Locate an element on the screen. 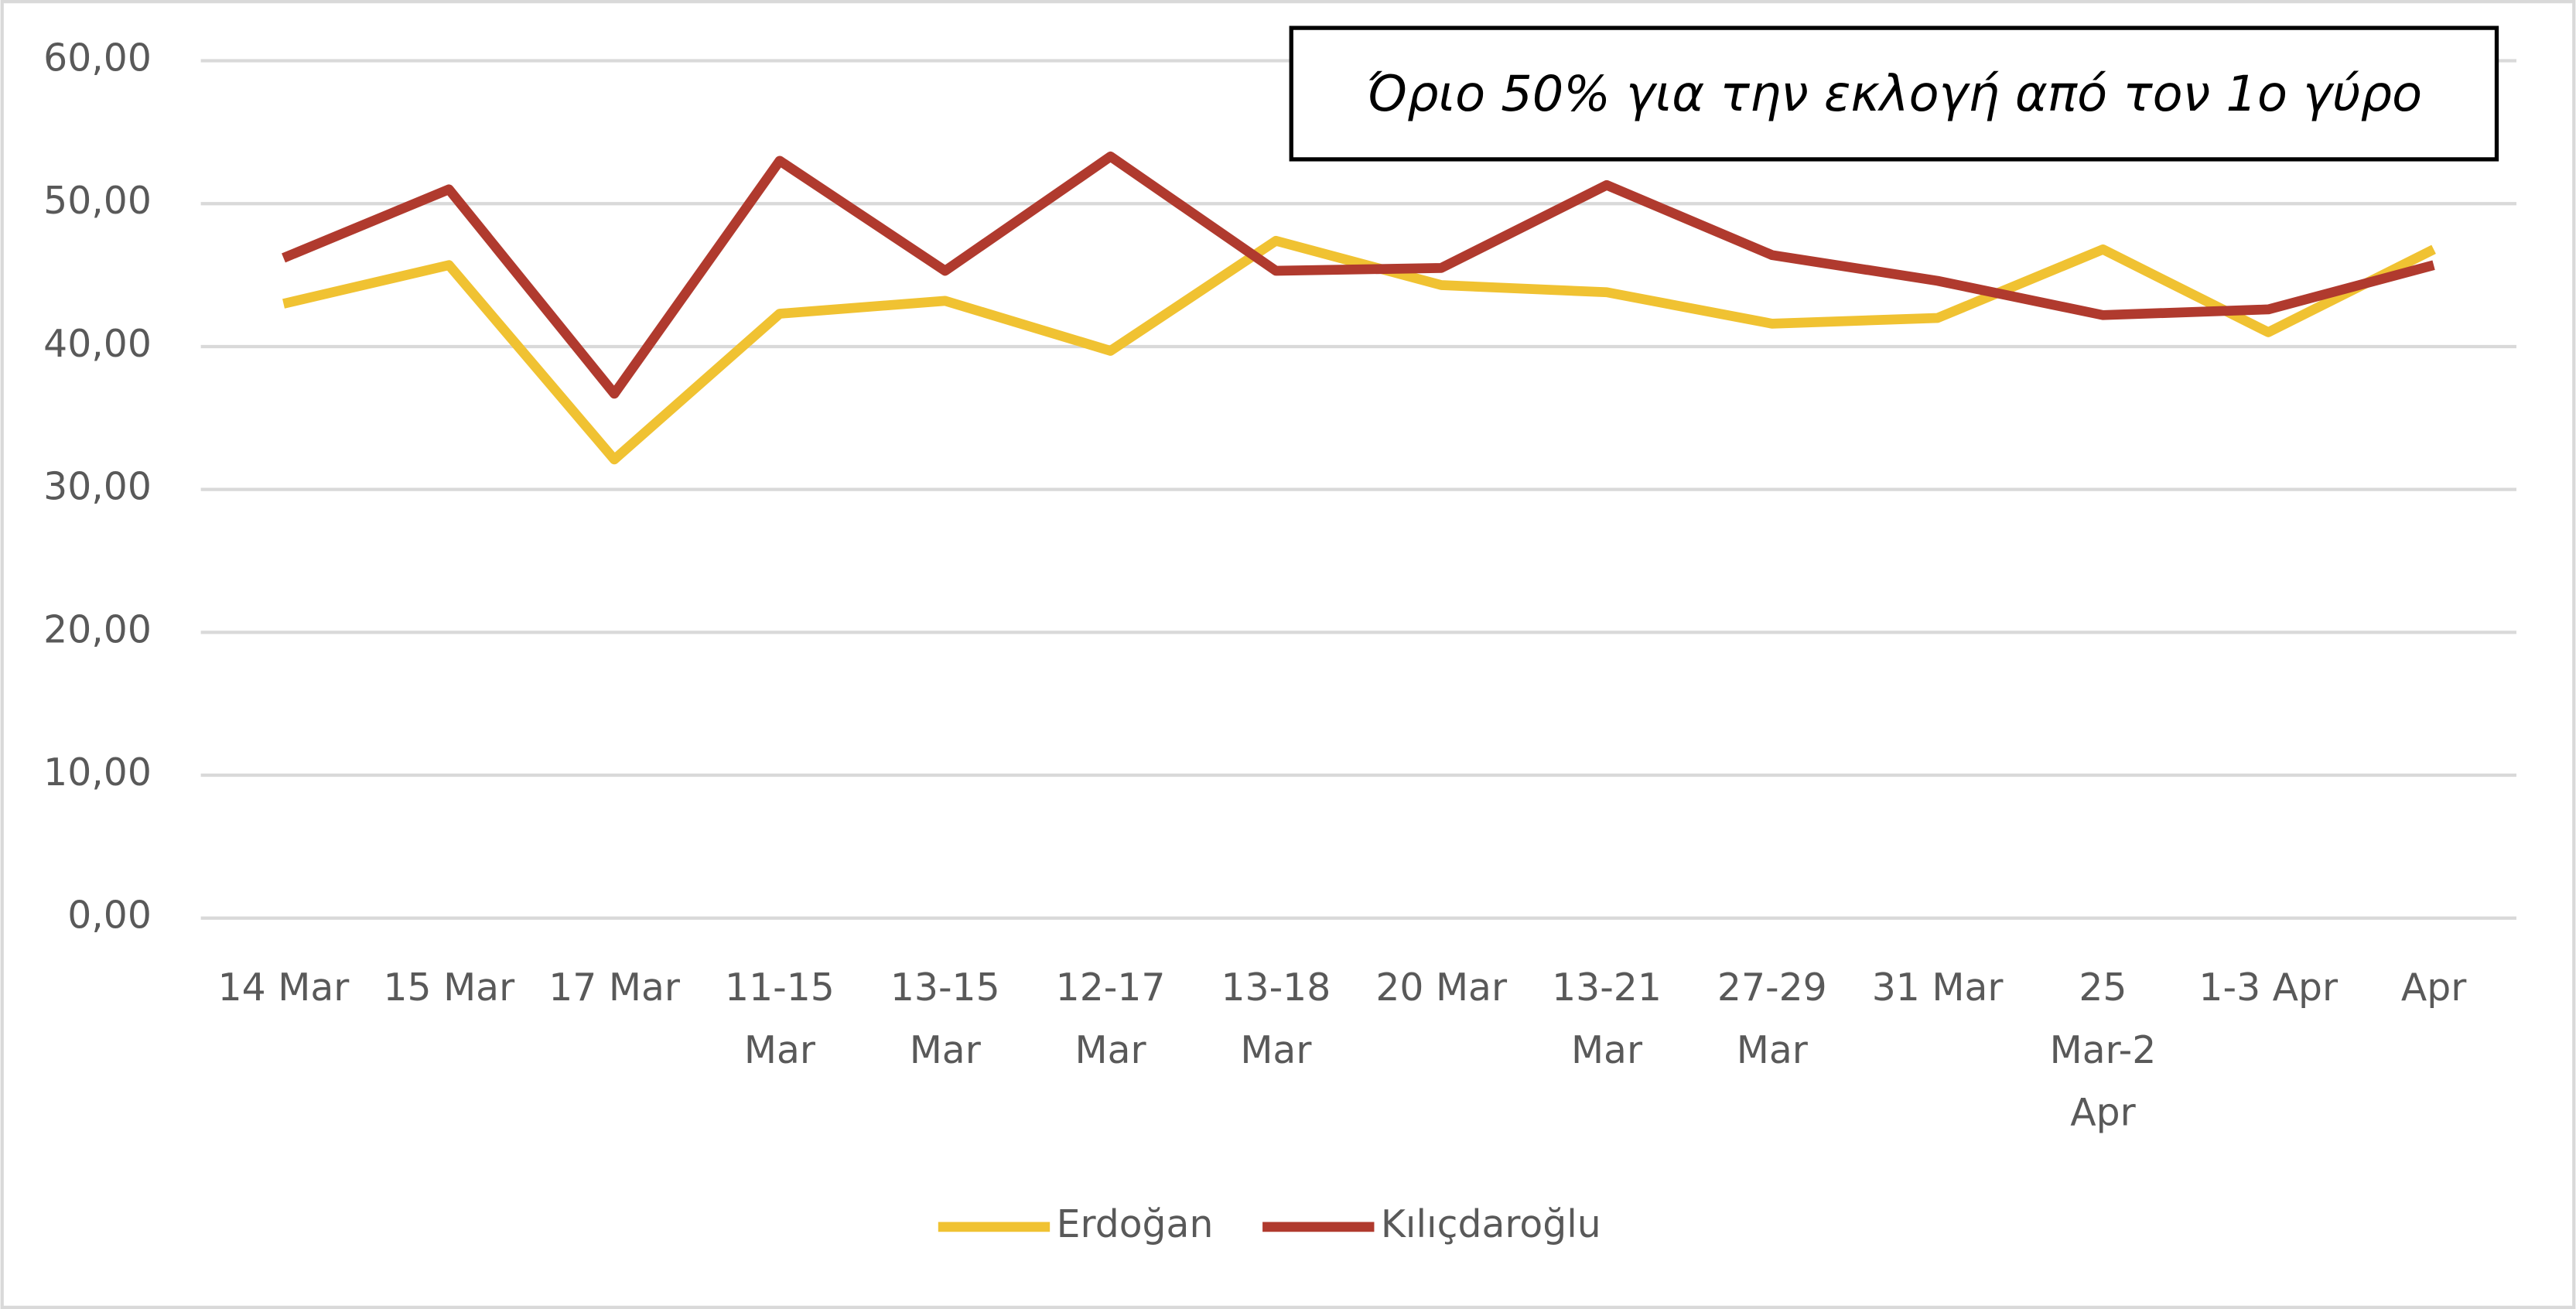 The height and width of the screenshot is (1309, 2576). x-tick-label: 25 Mar-2 Apr is located at coordinates (2103, 1050).